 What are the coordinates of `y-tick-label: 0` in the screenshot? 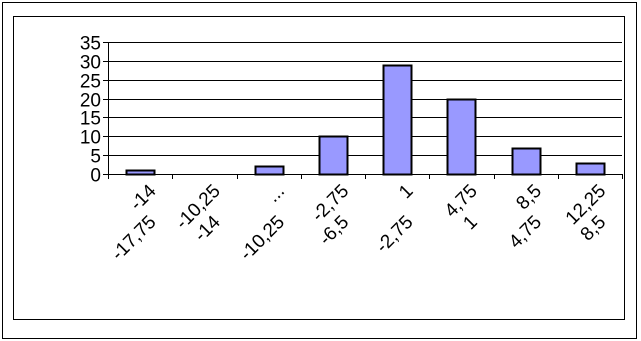 It's located at (95, 176).